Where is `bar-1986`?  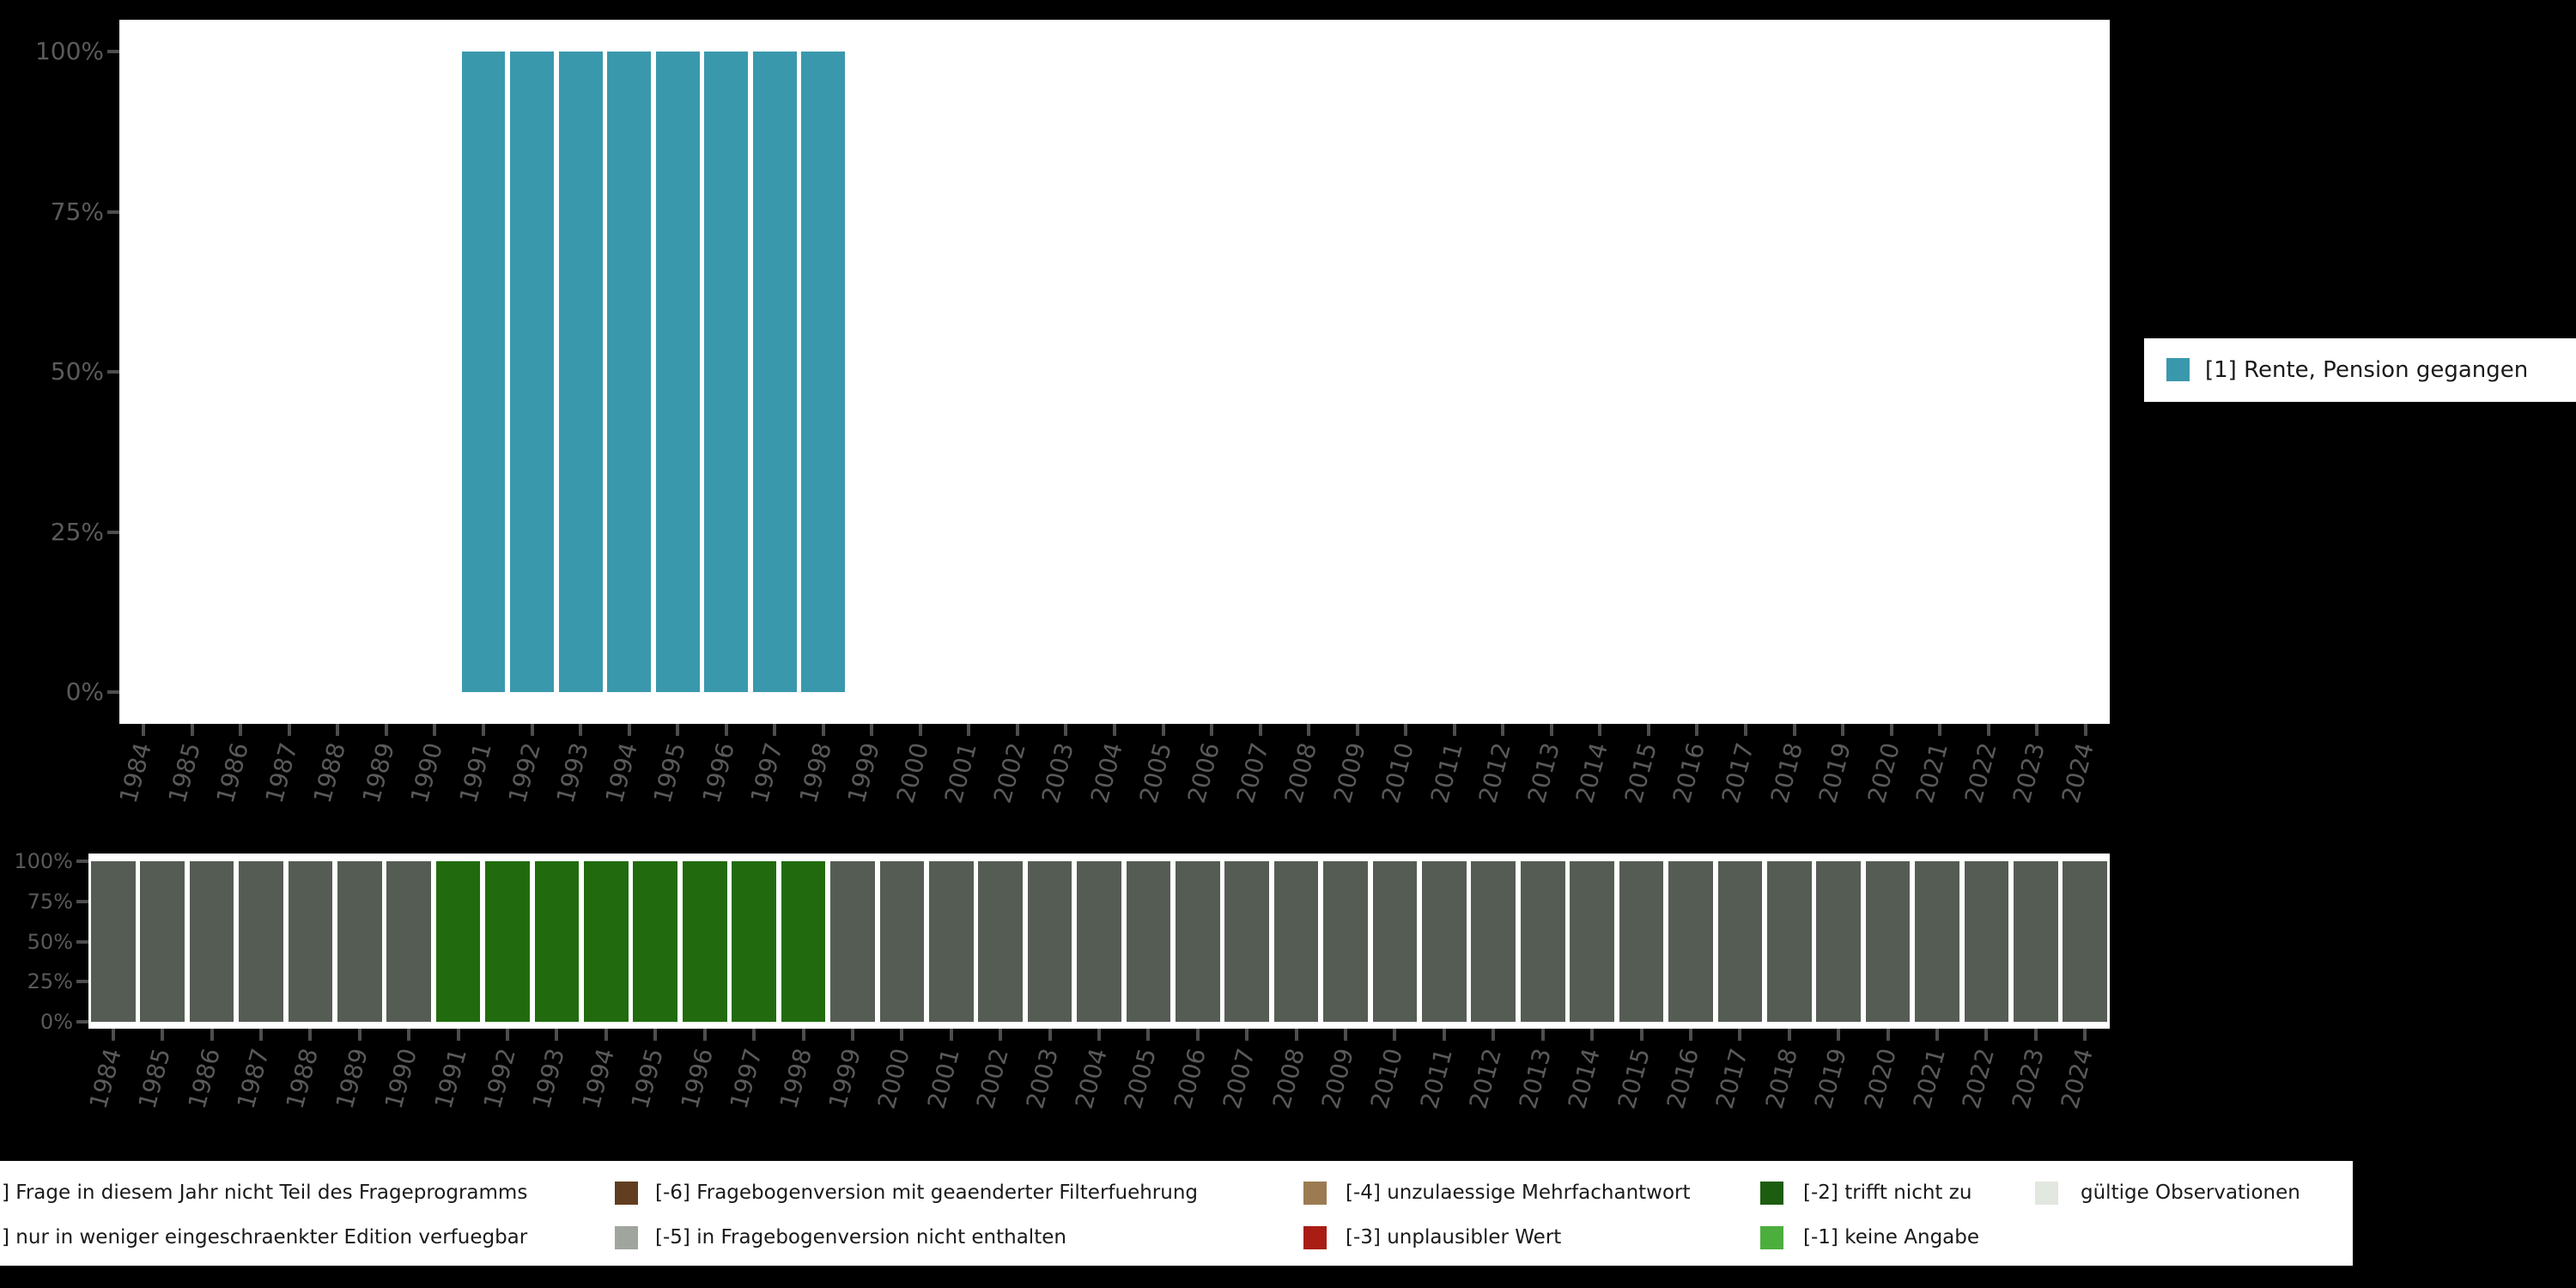 bar-1986 is located at coordinates (212, 941).